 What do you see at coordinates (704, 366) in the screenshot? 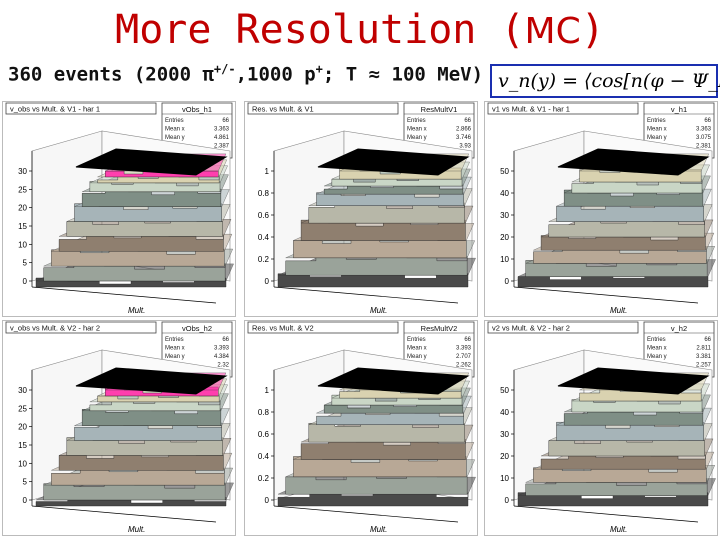
I see `stats-value: 2.257` at bounding box center [704, 366].